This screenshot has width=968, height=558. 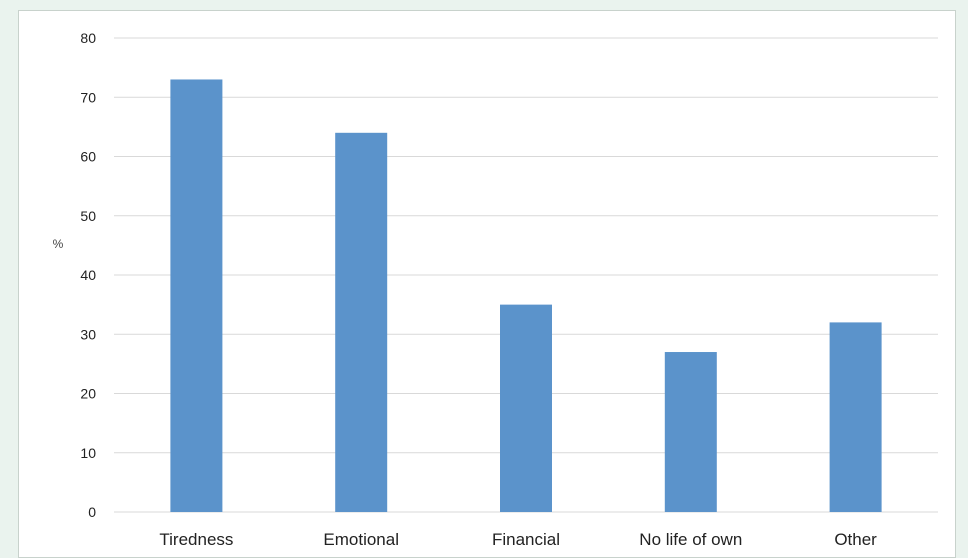 What do you see at coordinates (88, 97) in the screenshot?
I see `y-tick-label: 70` at bounding box center [88, 97].